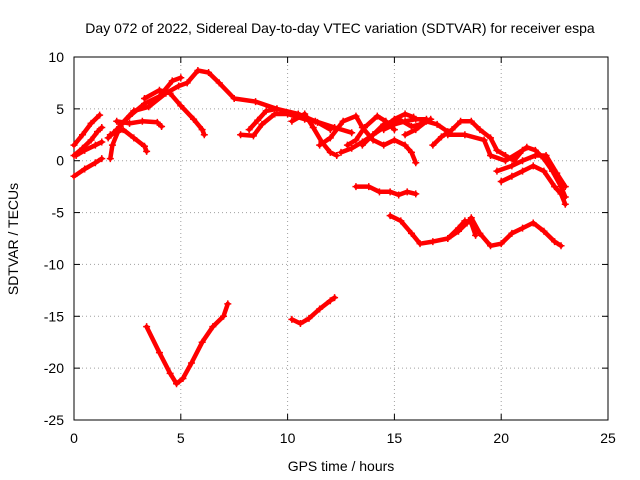 This screenshot has width=640, height=480. I want to click on y-tick-label: 5, so click(60, 109).